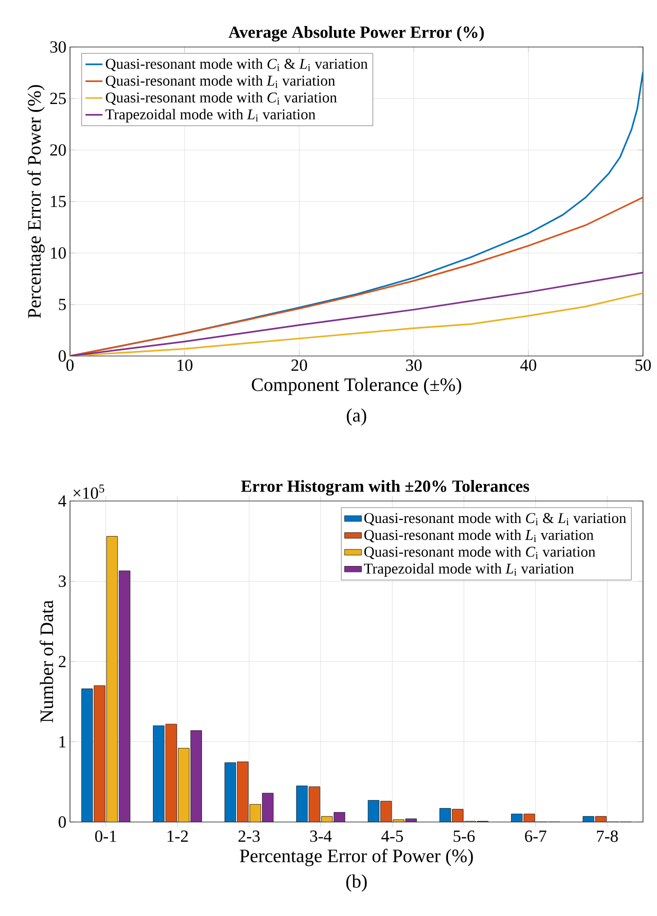 The image size is (657, 916). Describe the element at coordinates (58, 253) in the screenshot. I see `y-tick-label: 10` at that location.